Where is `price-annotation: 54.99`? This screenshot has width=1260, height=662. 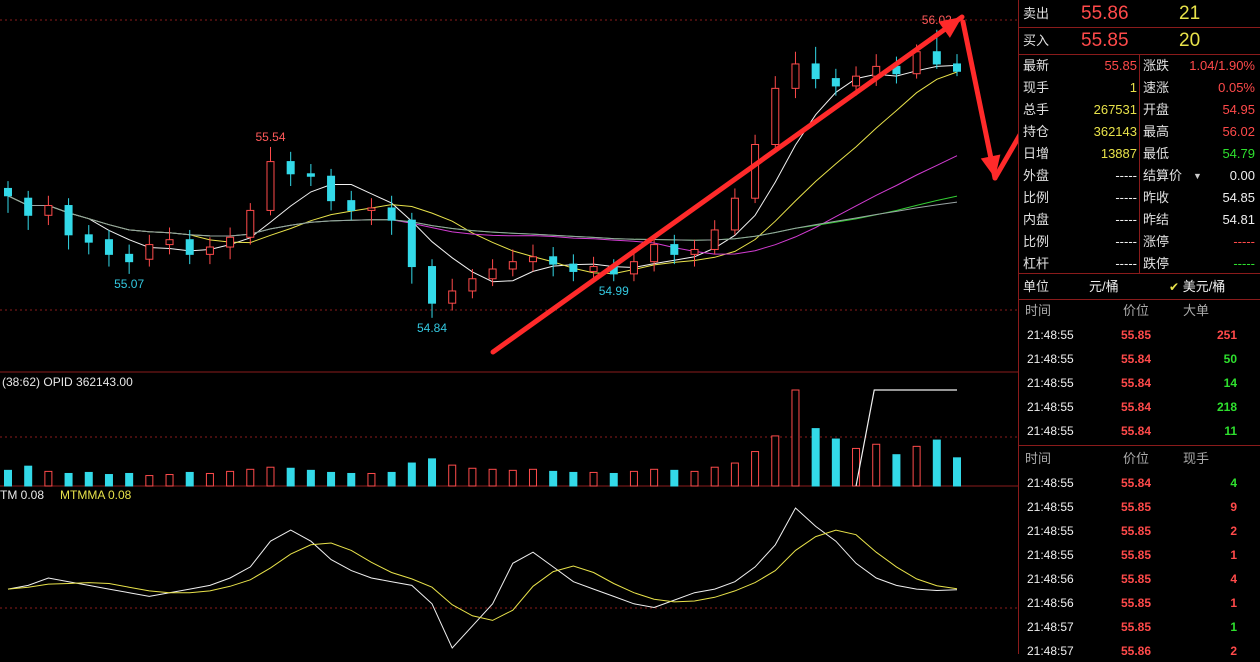
price-annotation: 54.99 is located at coordinates (614, 291).